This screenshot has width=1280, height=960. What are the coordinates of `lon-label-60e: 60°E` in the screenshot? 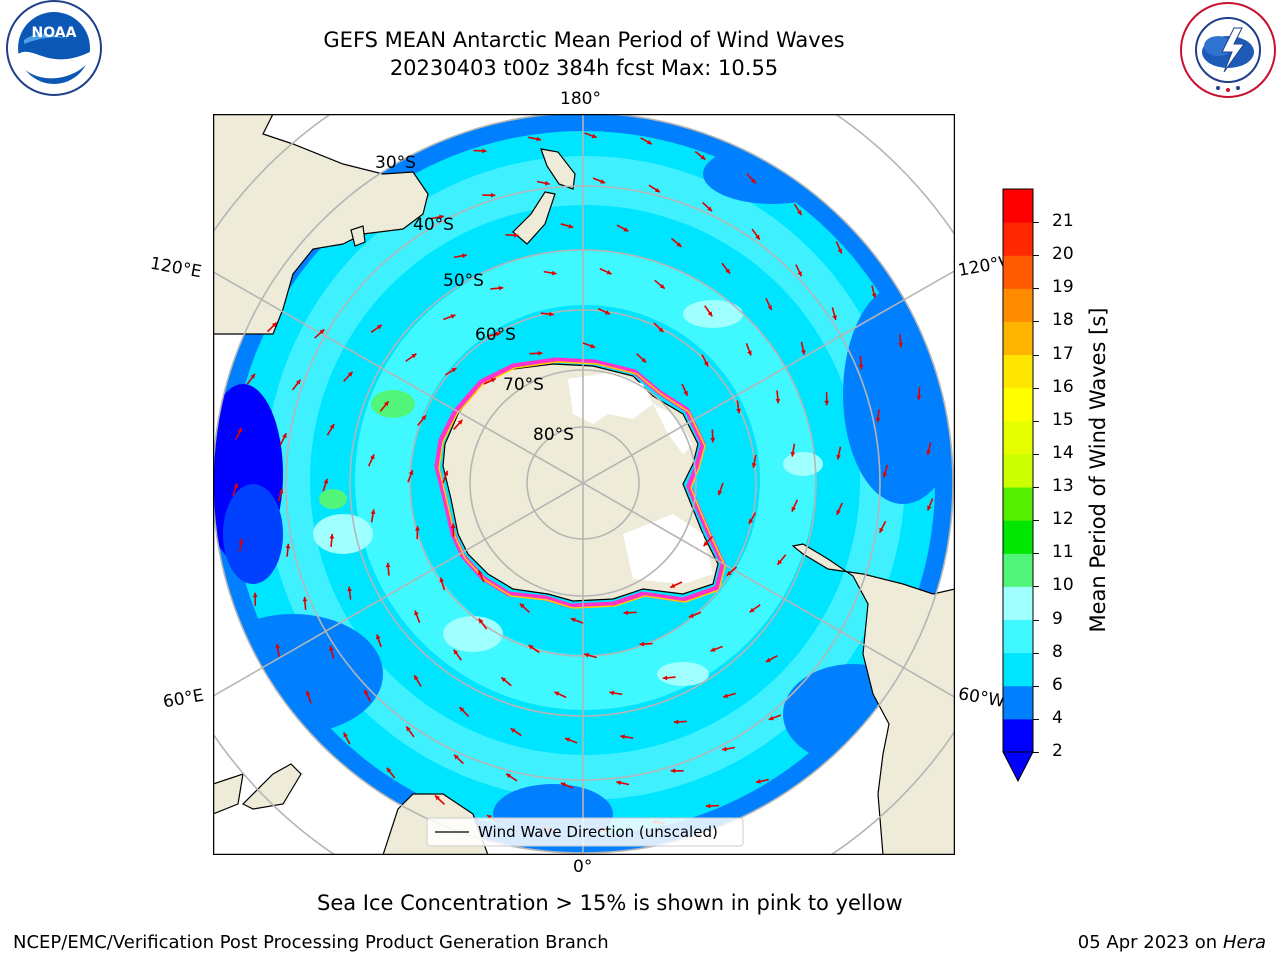 It's located at (183, 699).